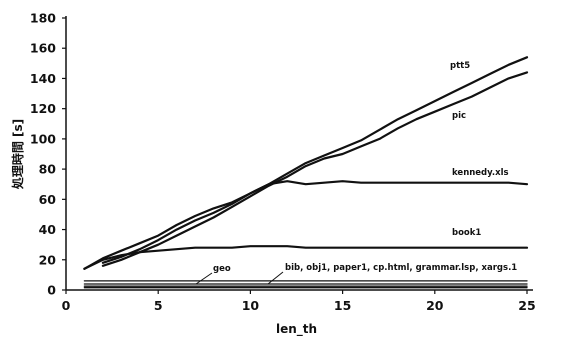 This screenshot has width=563, height=338. I want to click on y-tick-label-0: 0, so click(51, 290).